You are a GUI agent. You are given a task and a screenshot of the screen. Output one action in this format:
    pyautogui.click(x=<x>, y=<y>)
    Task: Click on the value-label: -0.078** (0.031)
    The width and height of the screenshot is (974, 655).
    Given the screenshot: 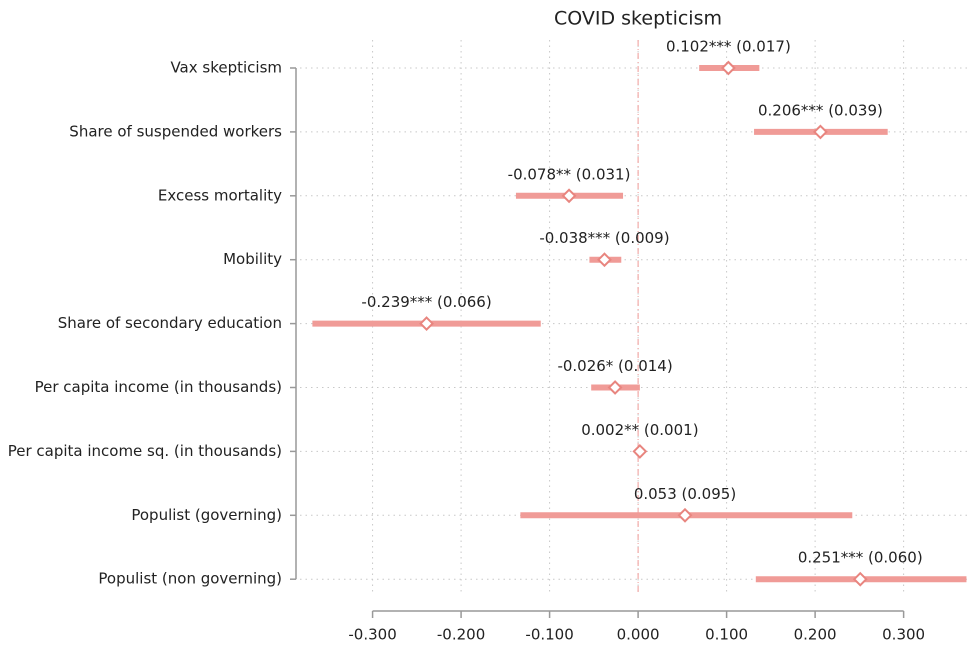 What is the action you would take?
    pyautogui.click(x=569, y=174)
    